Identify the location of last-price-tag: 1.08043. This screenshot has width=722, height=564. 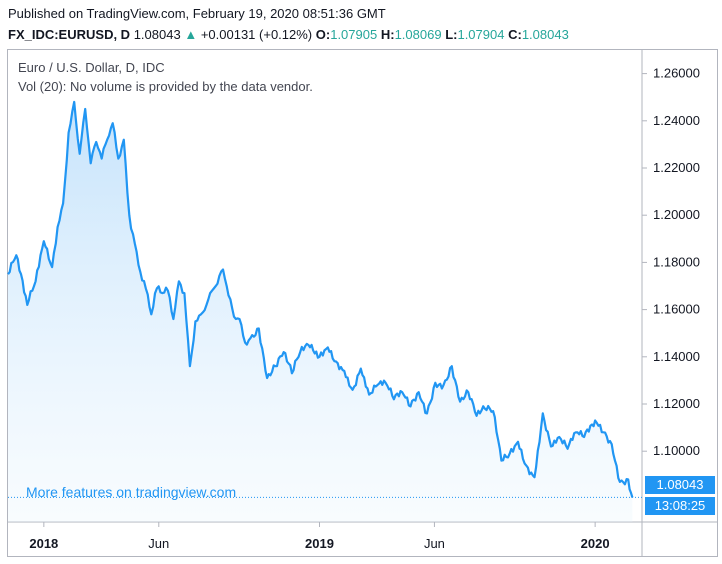
(680, 485).